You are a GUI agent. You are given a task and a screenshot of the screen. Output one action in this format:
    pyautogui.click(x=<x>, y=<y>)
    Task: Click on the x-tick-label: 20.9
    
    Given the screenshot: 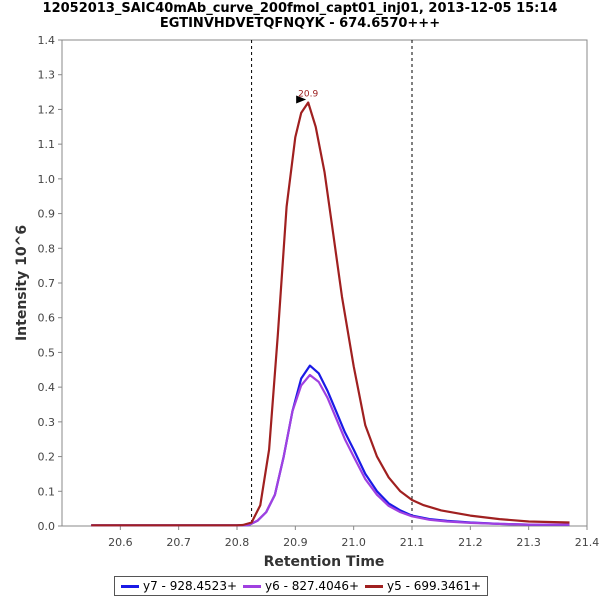 What is the action you would take?
    pyautogui.click(x=295, y=542)
    